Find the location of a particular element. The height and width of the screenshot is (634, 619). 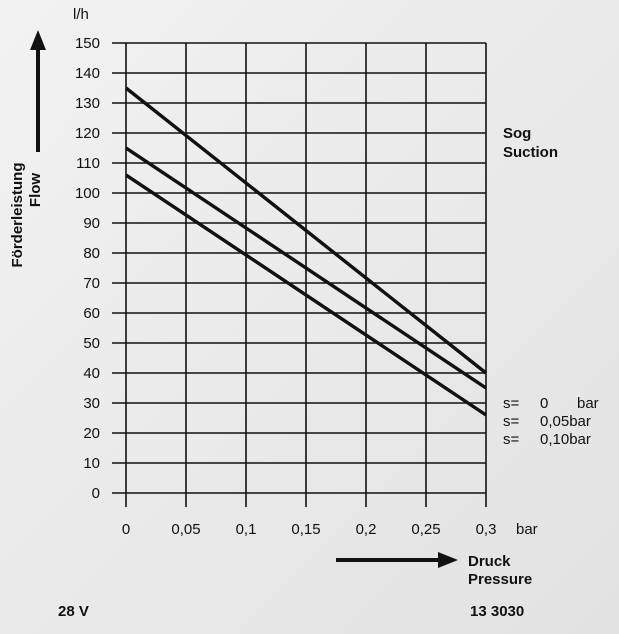

y-tick-label: 80 is located at coordinates (91, 253).